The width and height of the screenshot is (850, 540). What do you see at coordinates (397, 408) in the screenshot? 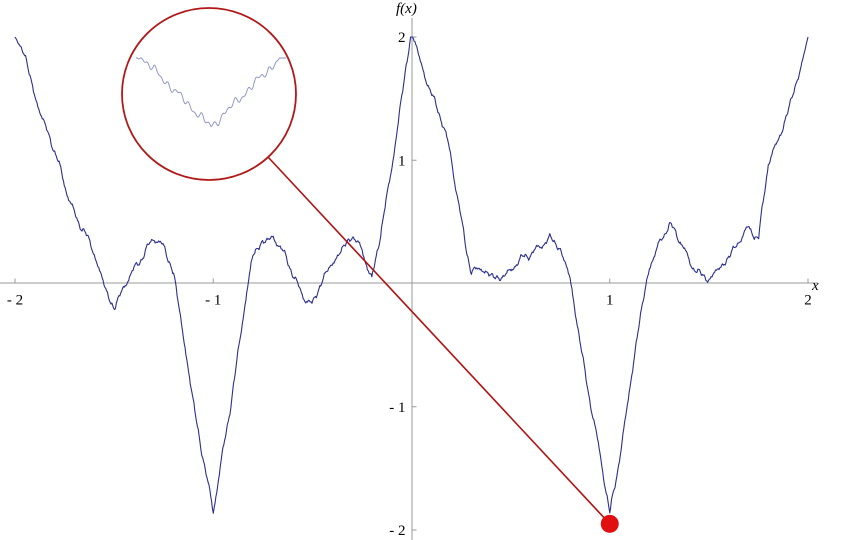
I see `y-tick-label: - 1` at bounding box center [397, 408].